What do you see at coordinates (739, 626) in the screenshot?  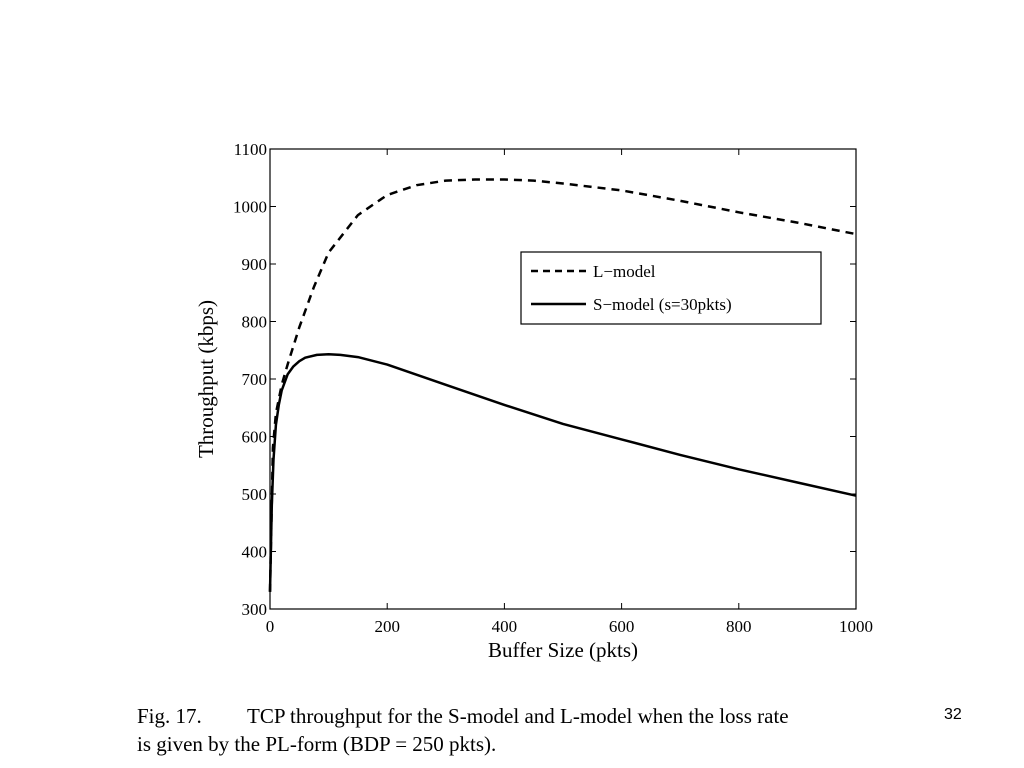 I see `x-tick-label: 800` at bounding box center [739, 626].